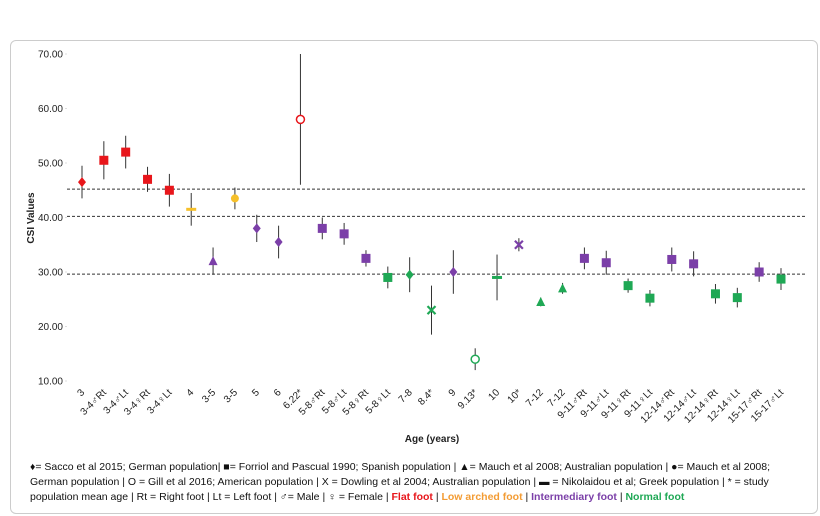  I want to click on x-tick-label: 8.4*, so click(426, 397).